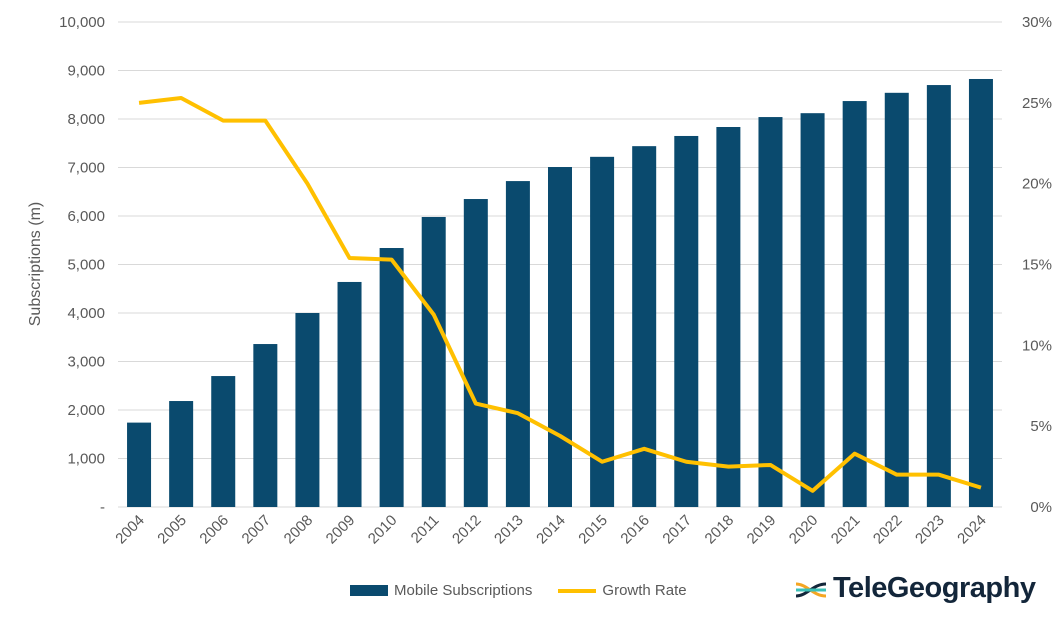  What do you see at coordinates (463, 590) in the screenshot?
I see `legend-label-subscriptions: Mobile Subscriptions` at bounding box center [463, 590].